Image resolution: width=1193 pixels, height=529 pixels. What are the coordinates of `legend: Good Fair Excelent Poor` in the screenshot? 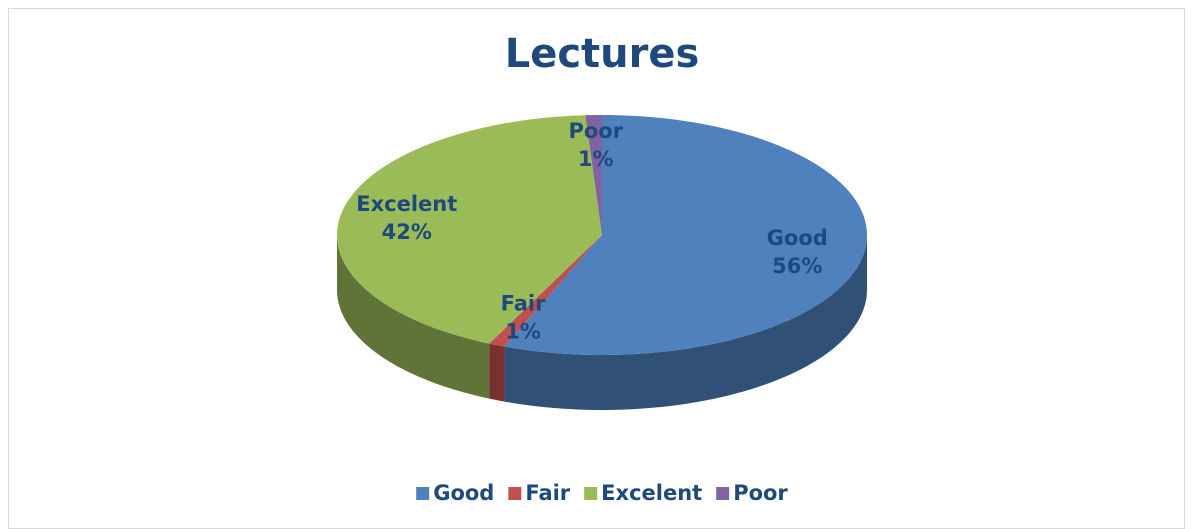 It's located at (602, 493).